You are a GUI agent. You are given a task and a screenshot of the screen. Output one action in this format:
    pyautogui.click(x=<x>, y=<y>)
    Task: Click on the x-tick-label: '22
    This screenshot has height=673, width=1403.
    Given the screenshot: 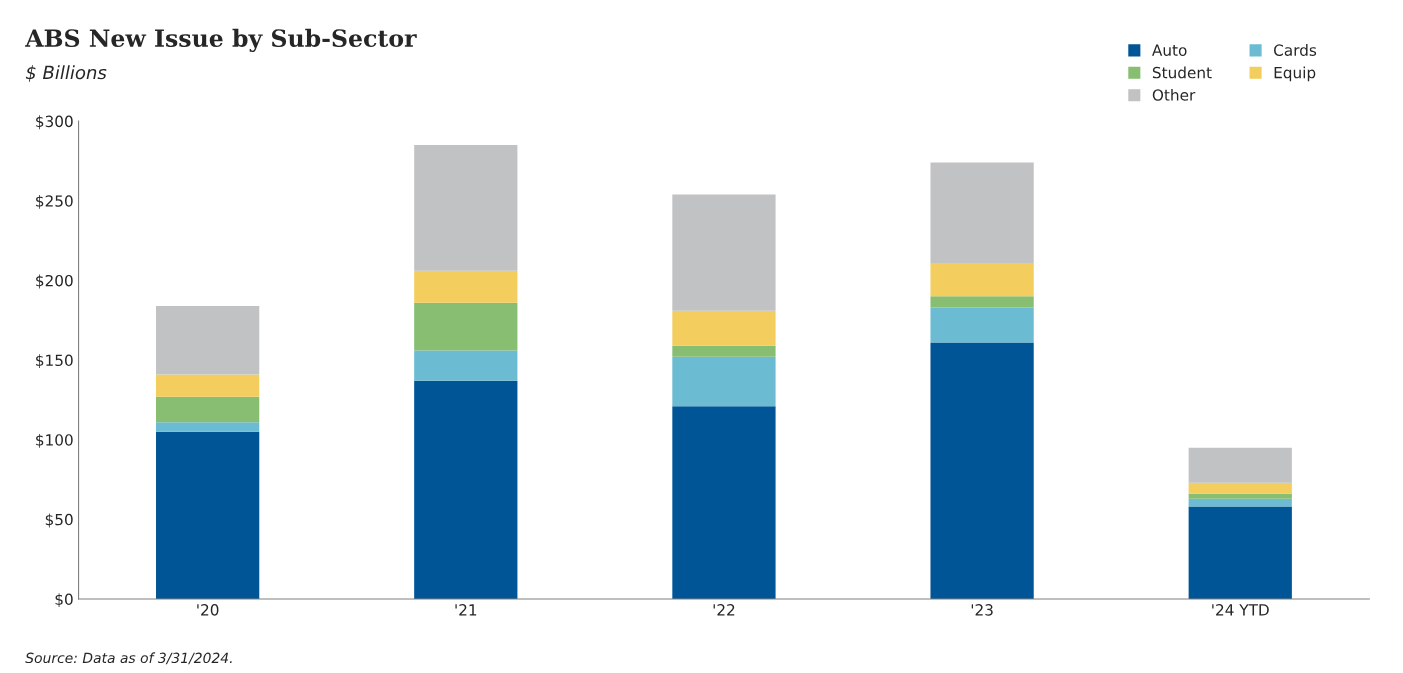 What is the action you would take?
    pyautogui.click(x=724, y=610)
    